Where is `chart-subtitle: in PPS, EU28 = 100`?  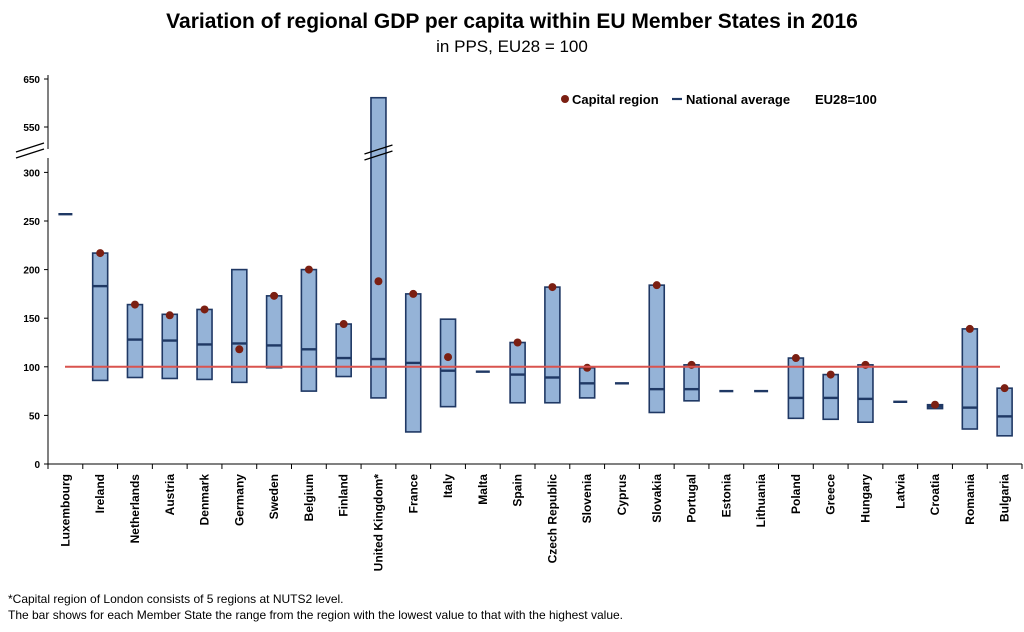 chart-subtitle: in PPS, EU28 = 100 is located at coordinates (512, 46).